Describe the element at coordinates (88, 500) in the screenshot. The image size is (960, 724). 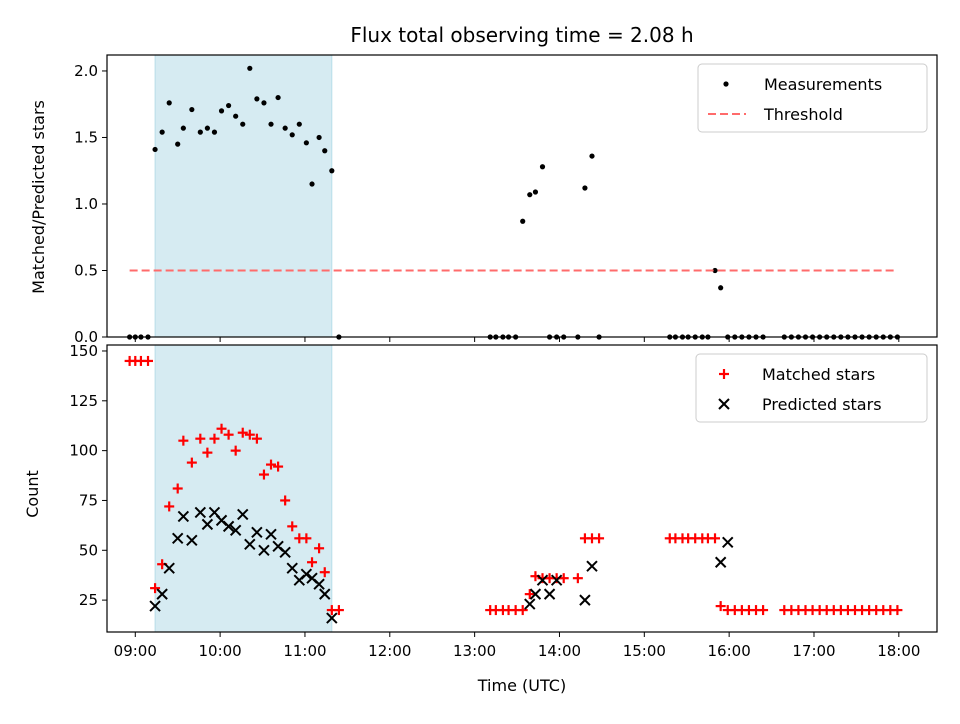
I see `bottom-y-tick-label: 75` at that location.